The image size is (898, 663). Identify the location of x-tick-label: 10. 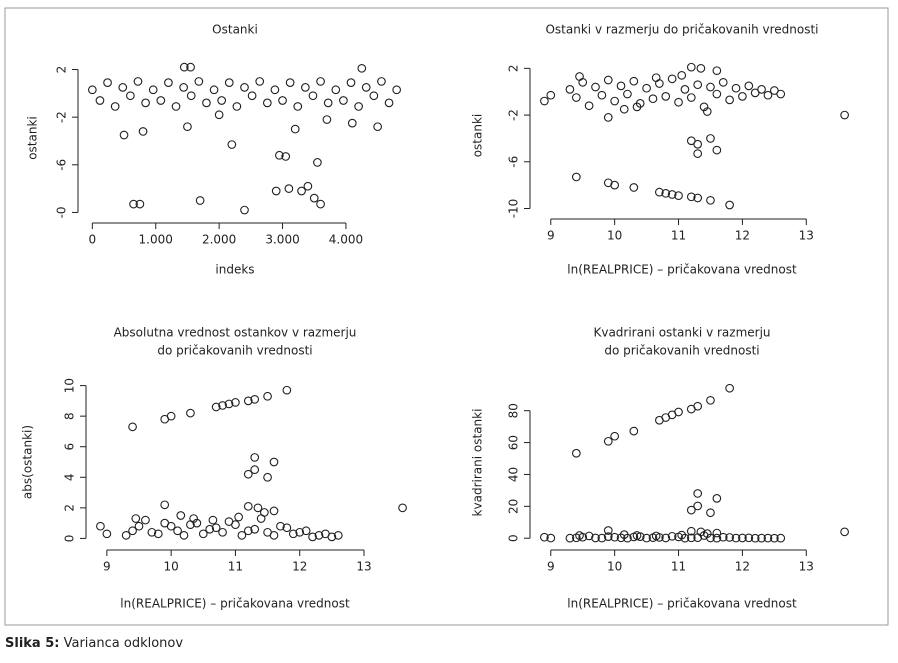
(171, 567).